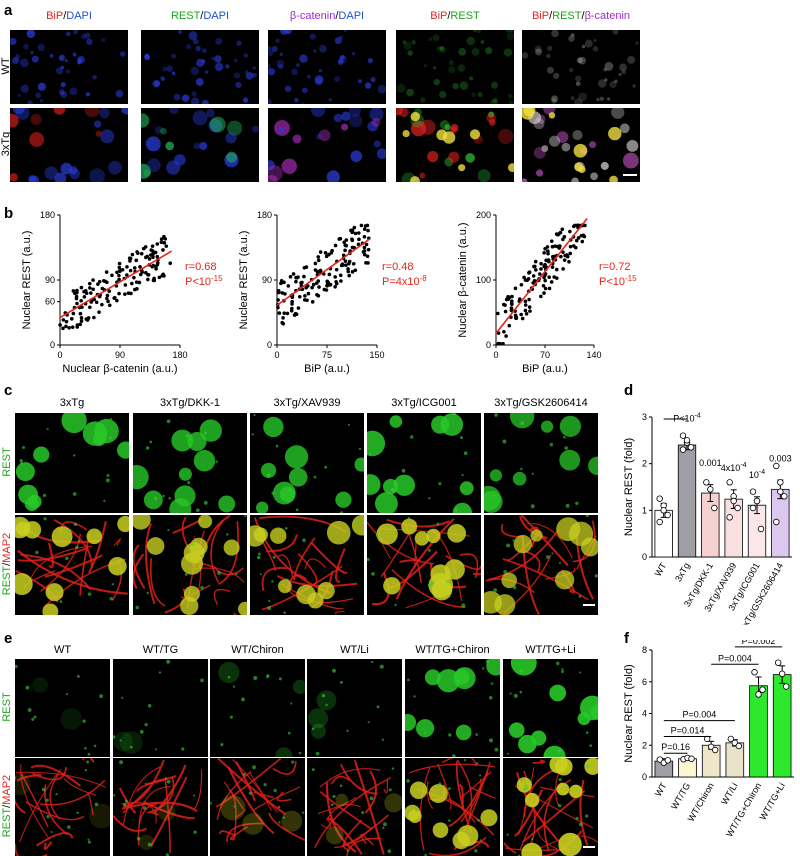 Image resolution: width=800 pixels, height=856 pixels. I want to click on panel-a-micrograph, so click(200, 67).